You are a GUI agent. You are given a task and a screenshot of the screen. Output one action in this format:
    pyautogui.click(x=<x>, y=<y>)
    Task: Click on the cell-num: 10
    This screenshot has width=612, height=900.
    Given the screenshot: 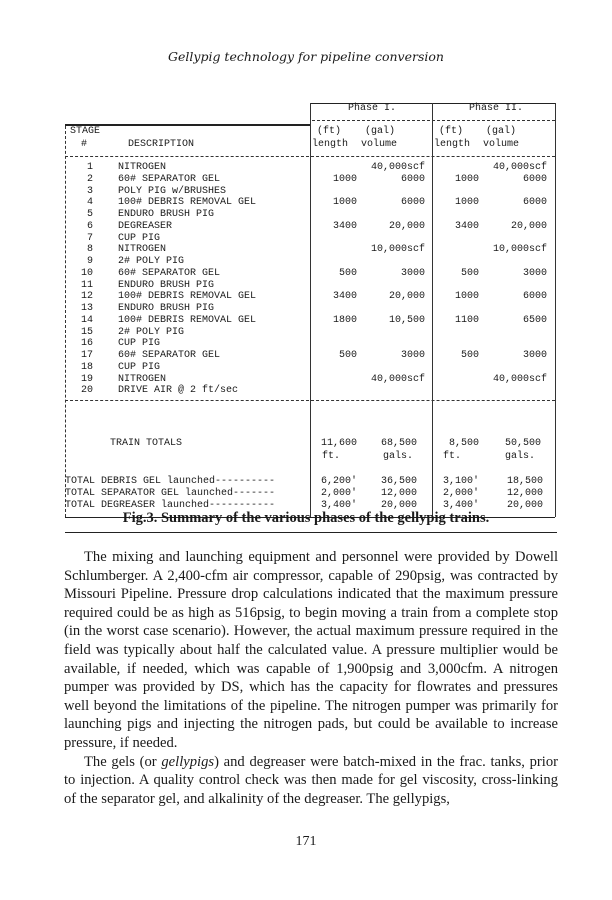 What is the action you would take?
    pyautogui.click(x=86, y=273)
    